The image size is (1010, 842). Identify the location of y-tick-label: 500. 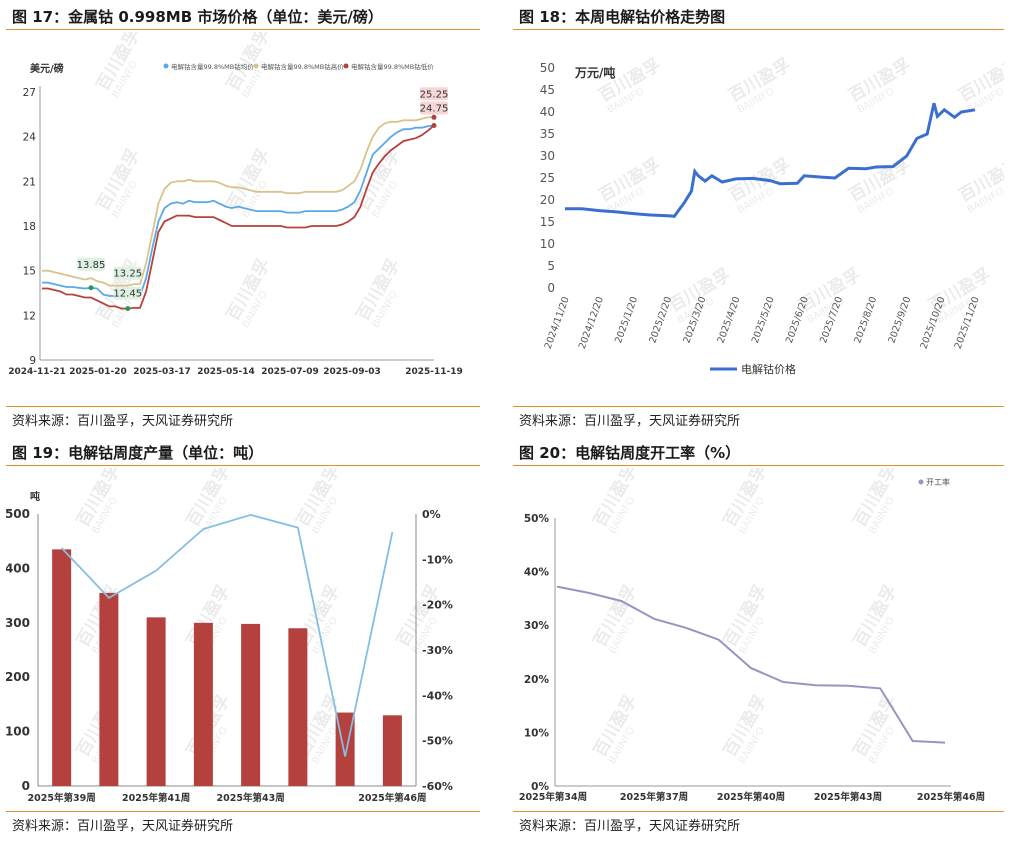
(18, 514).